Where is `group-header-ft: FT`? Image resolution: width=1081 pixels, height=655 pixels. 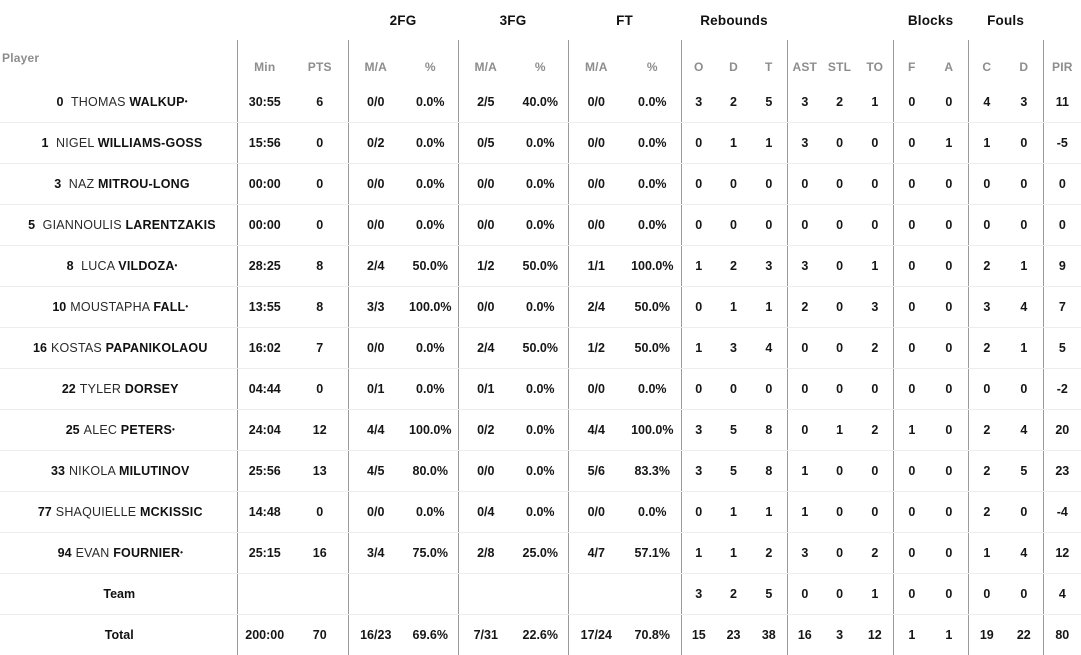 group-header-ft: FT is located at coordinates (624, 20).